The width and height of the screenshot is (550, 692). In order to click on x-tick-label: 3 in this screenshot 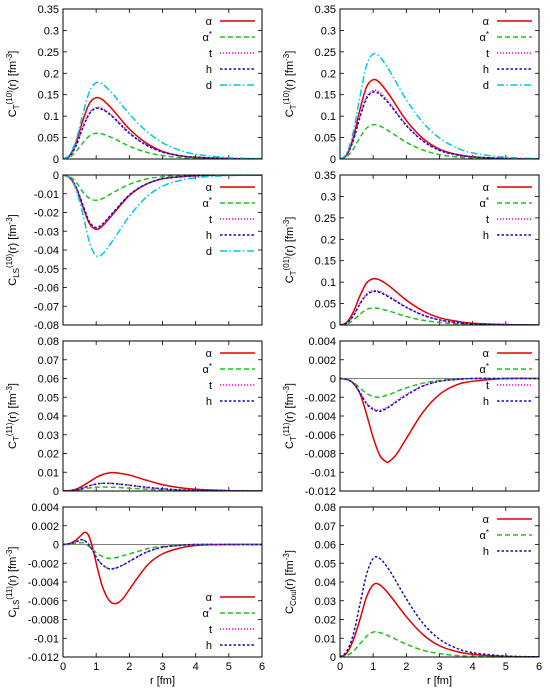, I will do `click(162, 667)`.